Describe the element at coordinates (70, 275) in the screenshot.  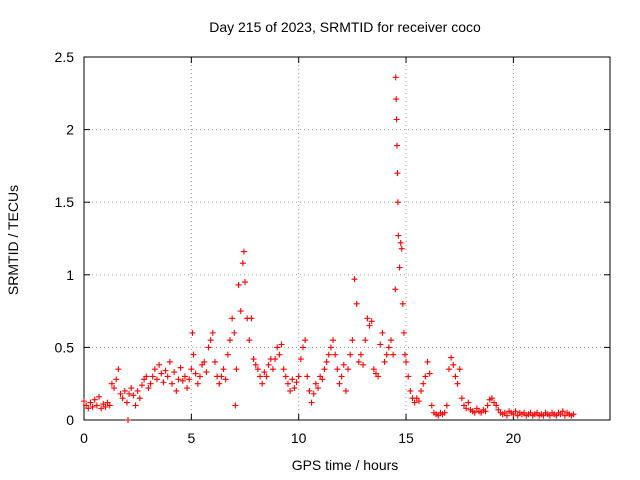
I see `y-tick-label: 1` at that location.